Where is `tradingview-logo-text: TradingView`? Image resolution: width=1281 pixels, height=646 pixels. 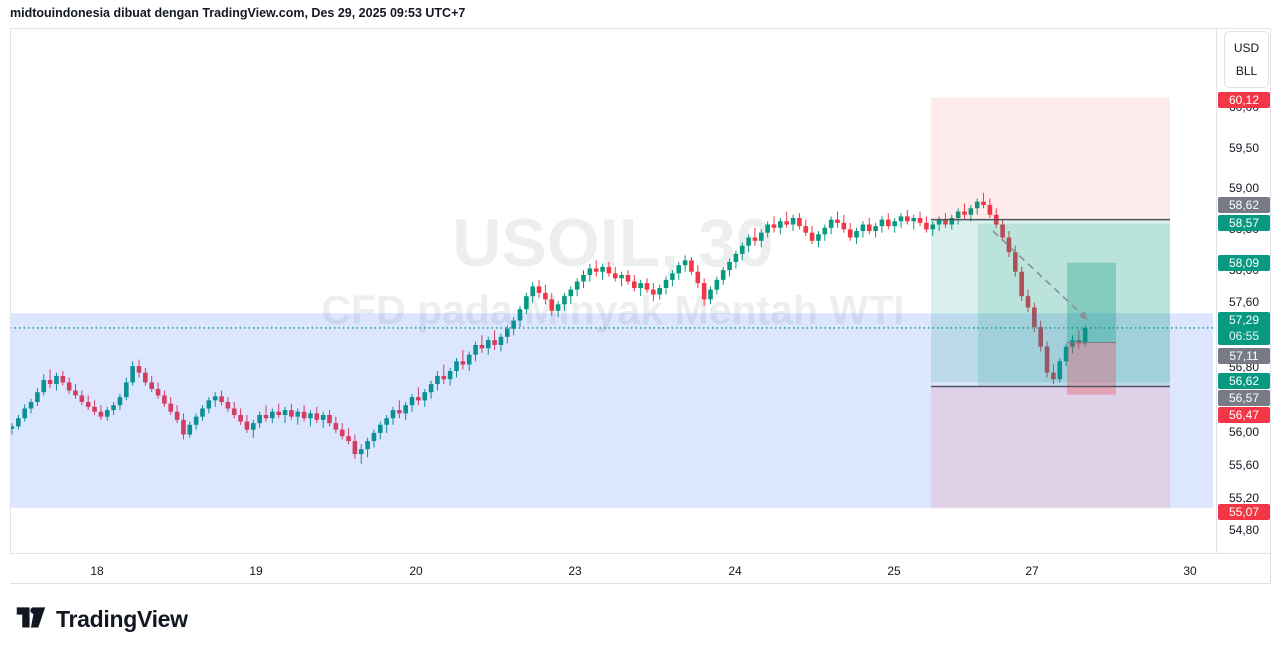
tradingview-logo-text: TradingView is located at coordinates (122, 618).